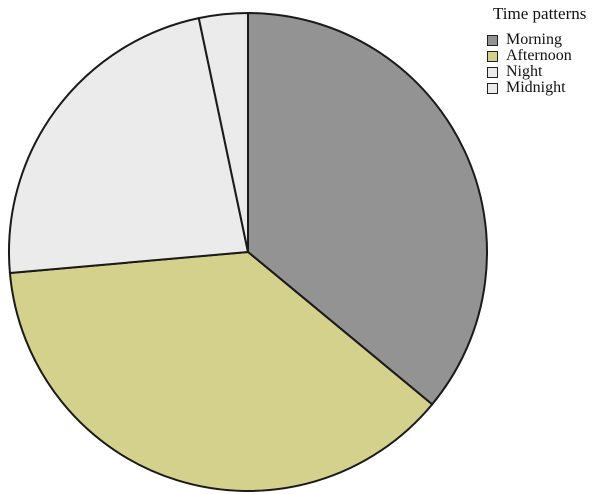 This screenshot has height=494, width=616. What do you see at coordinates (534, 39) in the screenshot?
I see `legend-label: Morning` at bounding box center [534, 39].